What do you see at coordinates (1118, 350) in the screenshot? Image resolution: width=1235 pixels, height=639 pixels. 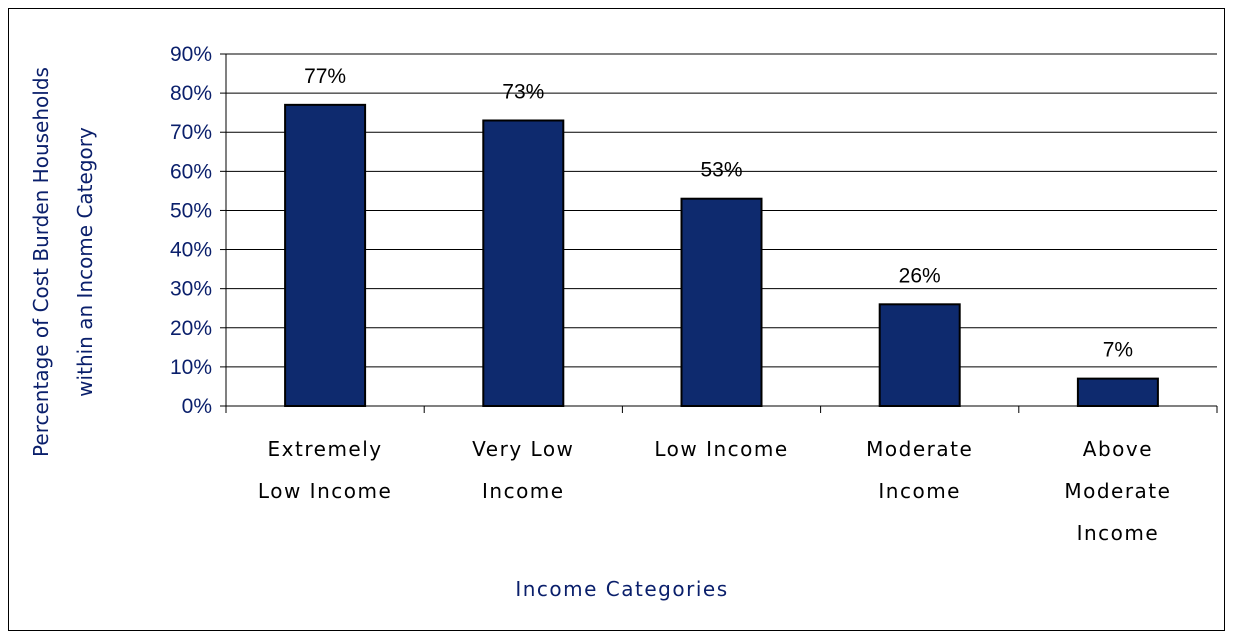 I see `data-label: 7%` at bounding box center [1118, 350].